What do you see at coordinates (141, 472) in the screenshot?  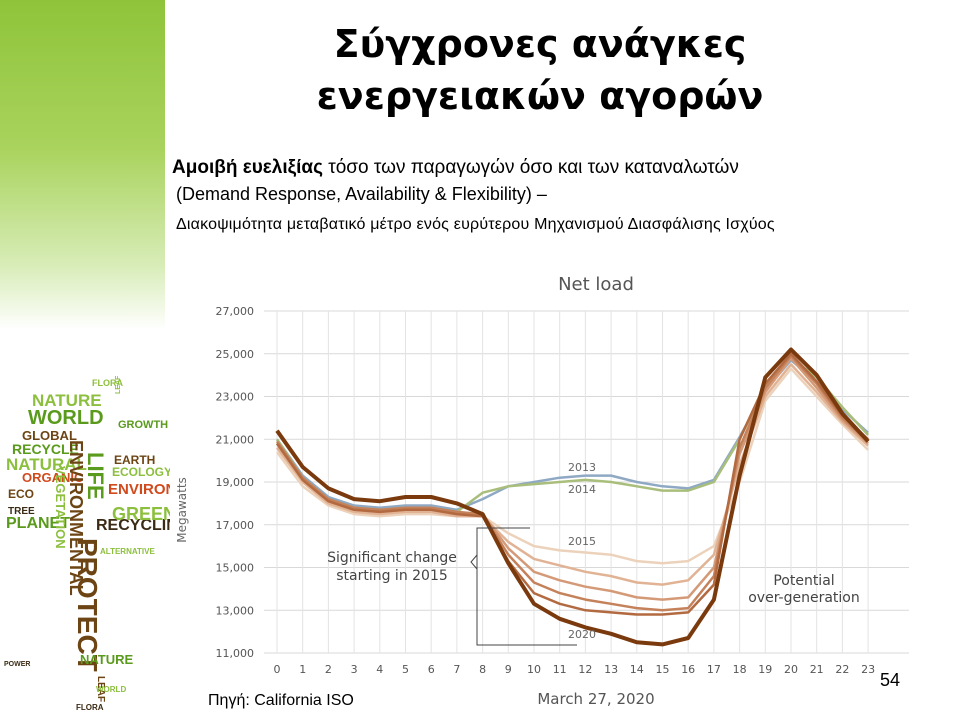 I see `word-cloud-word: ECOLOGY` at bounding box center [141, 472].